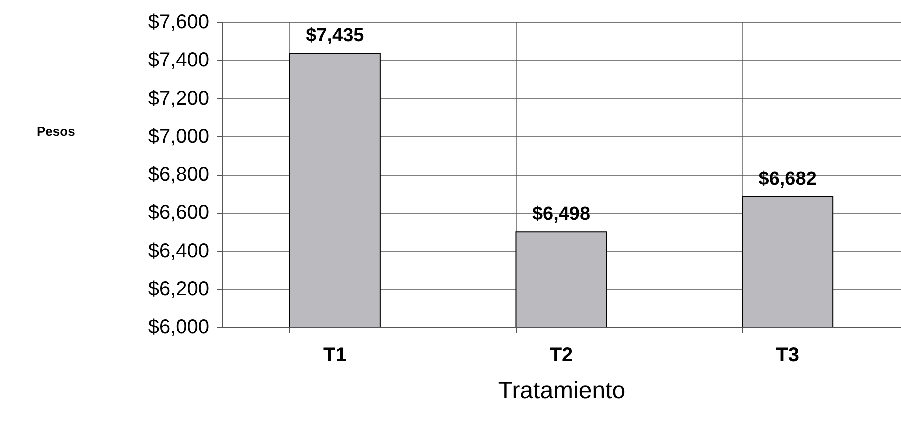 The width and height of the screenshot is (901, 423). Describe the element at coordinates (179, 327) in the screenshot. I see `y-tick-label: $6,000` at that location.